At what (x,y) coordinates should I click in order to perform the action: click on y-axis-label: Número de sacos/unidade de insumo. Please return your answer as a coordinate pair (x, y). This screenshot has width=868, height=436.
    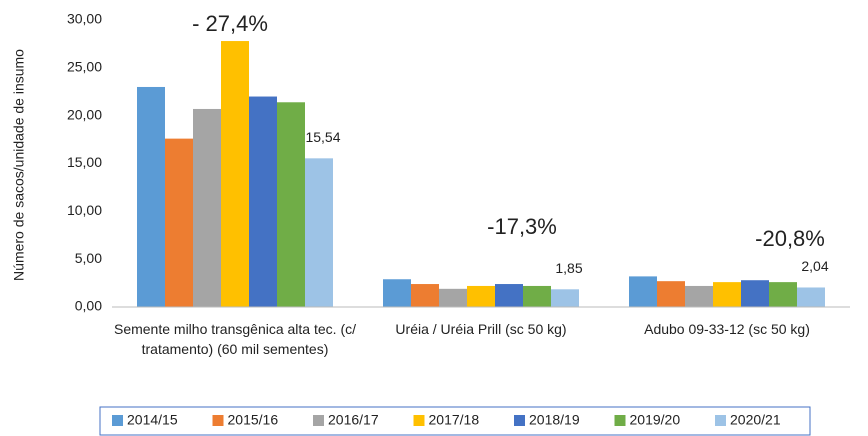
    Looking at the image, I should click on (19, 165).